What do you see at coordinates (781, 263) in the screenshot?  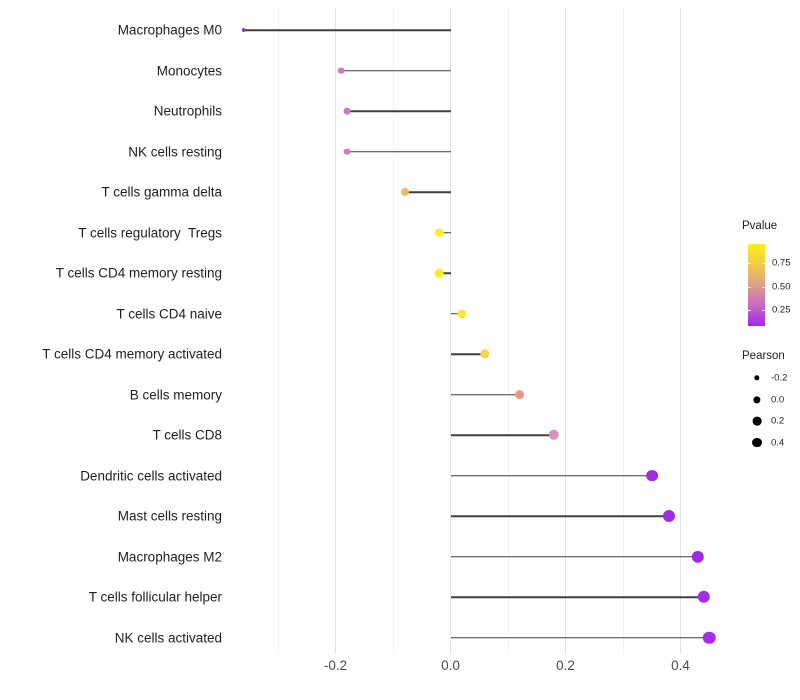 I see `pvalue-legend-label: 0.75` at bounding box center [781, 263].